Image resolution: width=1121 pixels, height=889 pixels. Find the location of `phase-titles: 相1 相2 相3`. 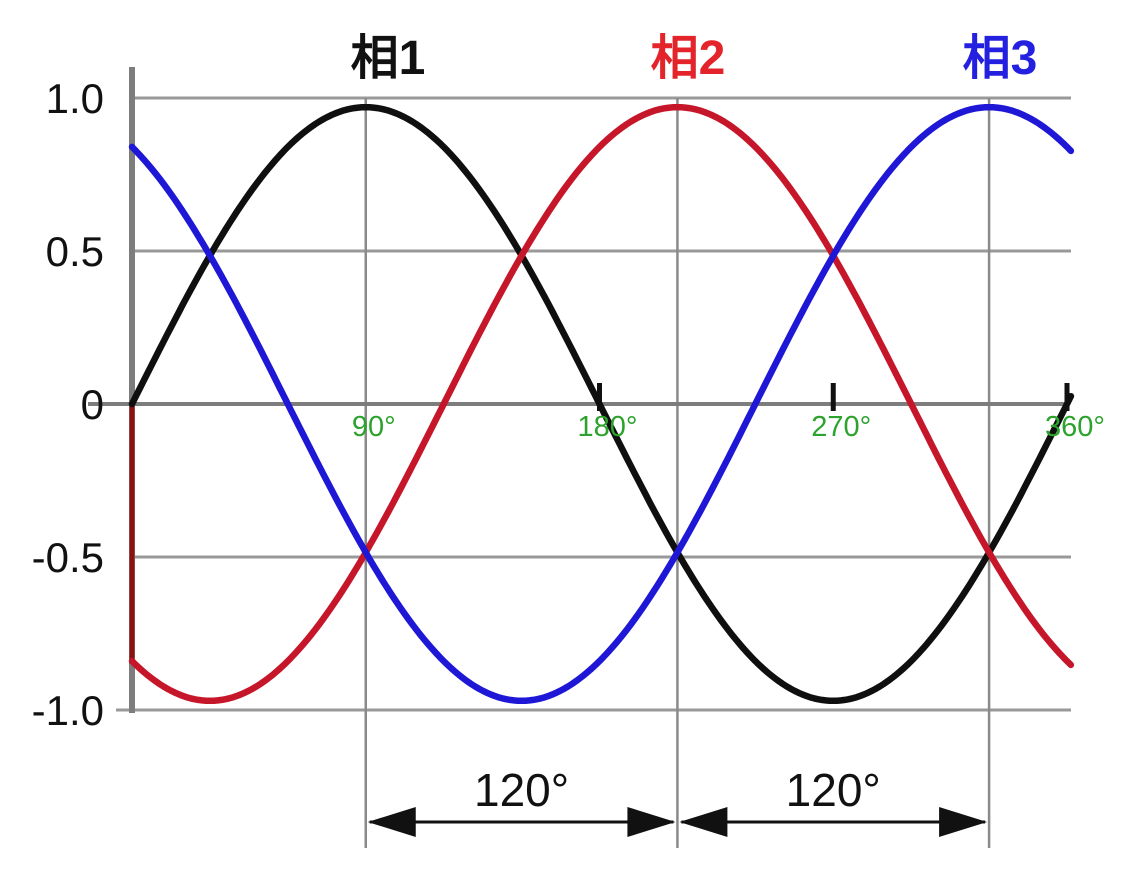

phase-titles: 相1 相2 相3 is located at coordinates (694, 58).